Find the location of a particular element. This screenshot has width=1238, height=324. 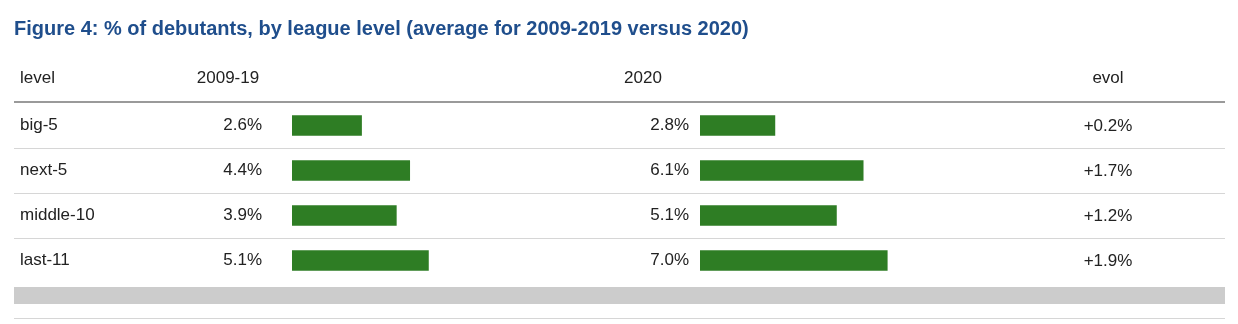

text: +1.9% is located at coordinates (1108, 260).